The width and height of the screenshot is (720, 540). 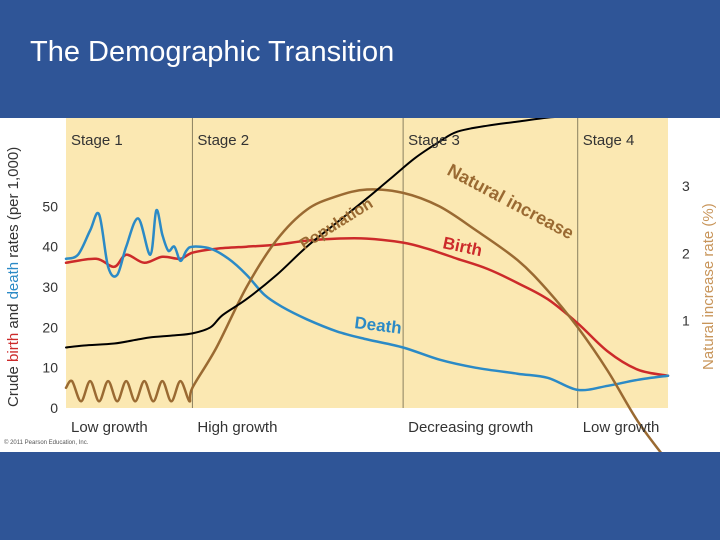 What do you see at coordinates (50, 368) in the screenshot?
I see `y-tick-label: 10` at bounding box center [50, 368].